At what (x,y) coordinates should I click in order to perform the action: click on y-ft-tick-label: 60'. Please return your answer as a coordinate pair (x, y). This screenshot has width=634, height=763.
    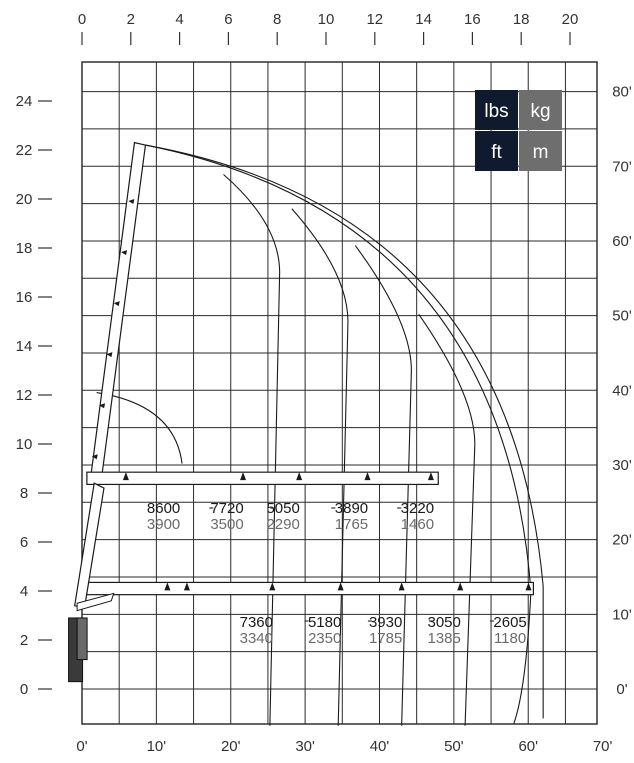
    Looking at the image, I should click on (622, 241).